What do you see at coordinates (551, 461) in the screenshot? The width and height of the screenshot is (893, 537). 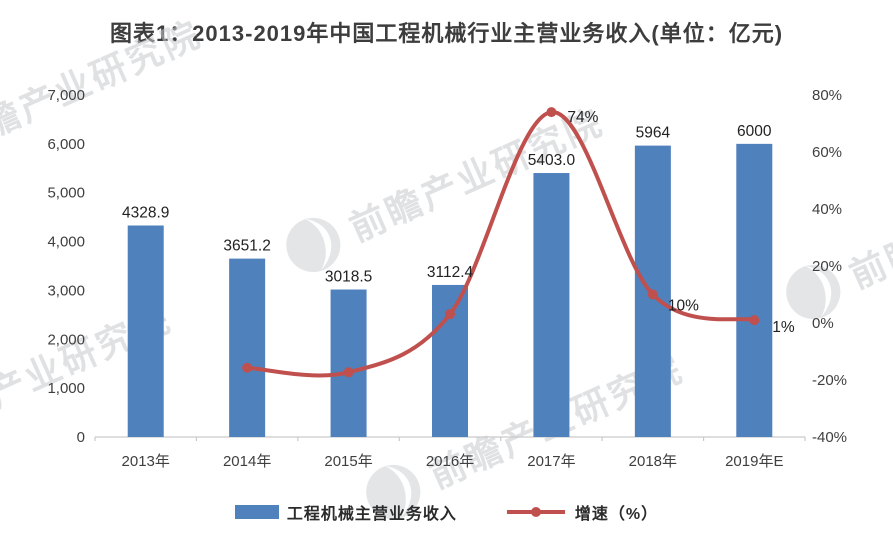 I see `x-axis-category-label: 2017年` at bounding box center [551, 461].